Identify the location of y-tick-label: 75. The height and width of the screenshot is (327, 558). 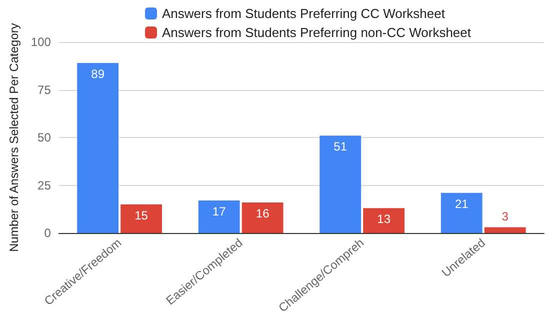
(45, 89).